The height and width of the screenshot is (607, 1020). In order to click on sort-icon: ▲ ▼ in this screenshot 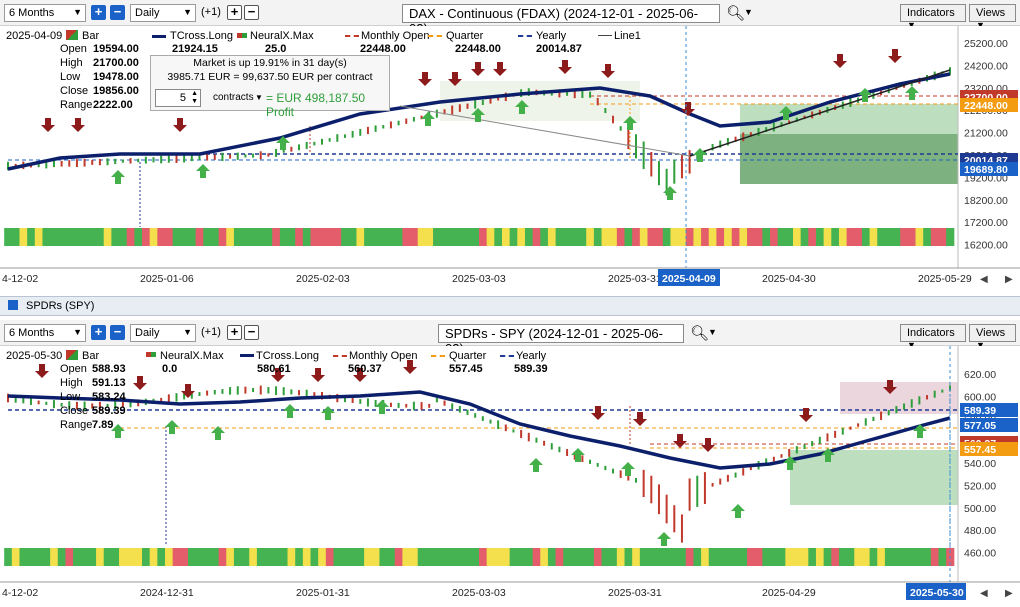, I will do `click(194, 97)`.